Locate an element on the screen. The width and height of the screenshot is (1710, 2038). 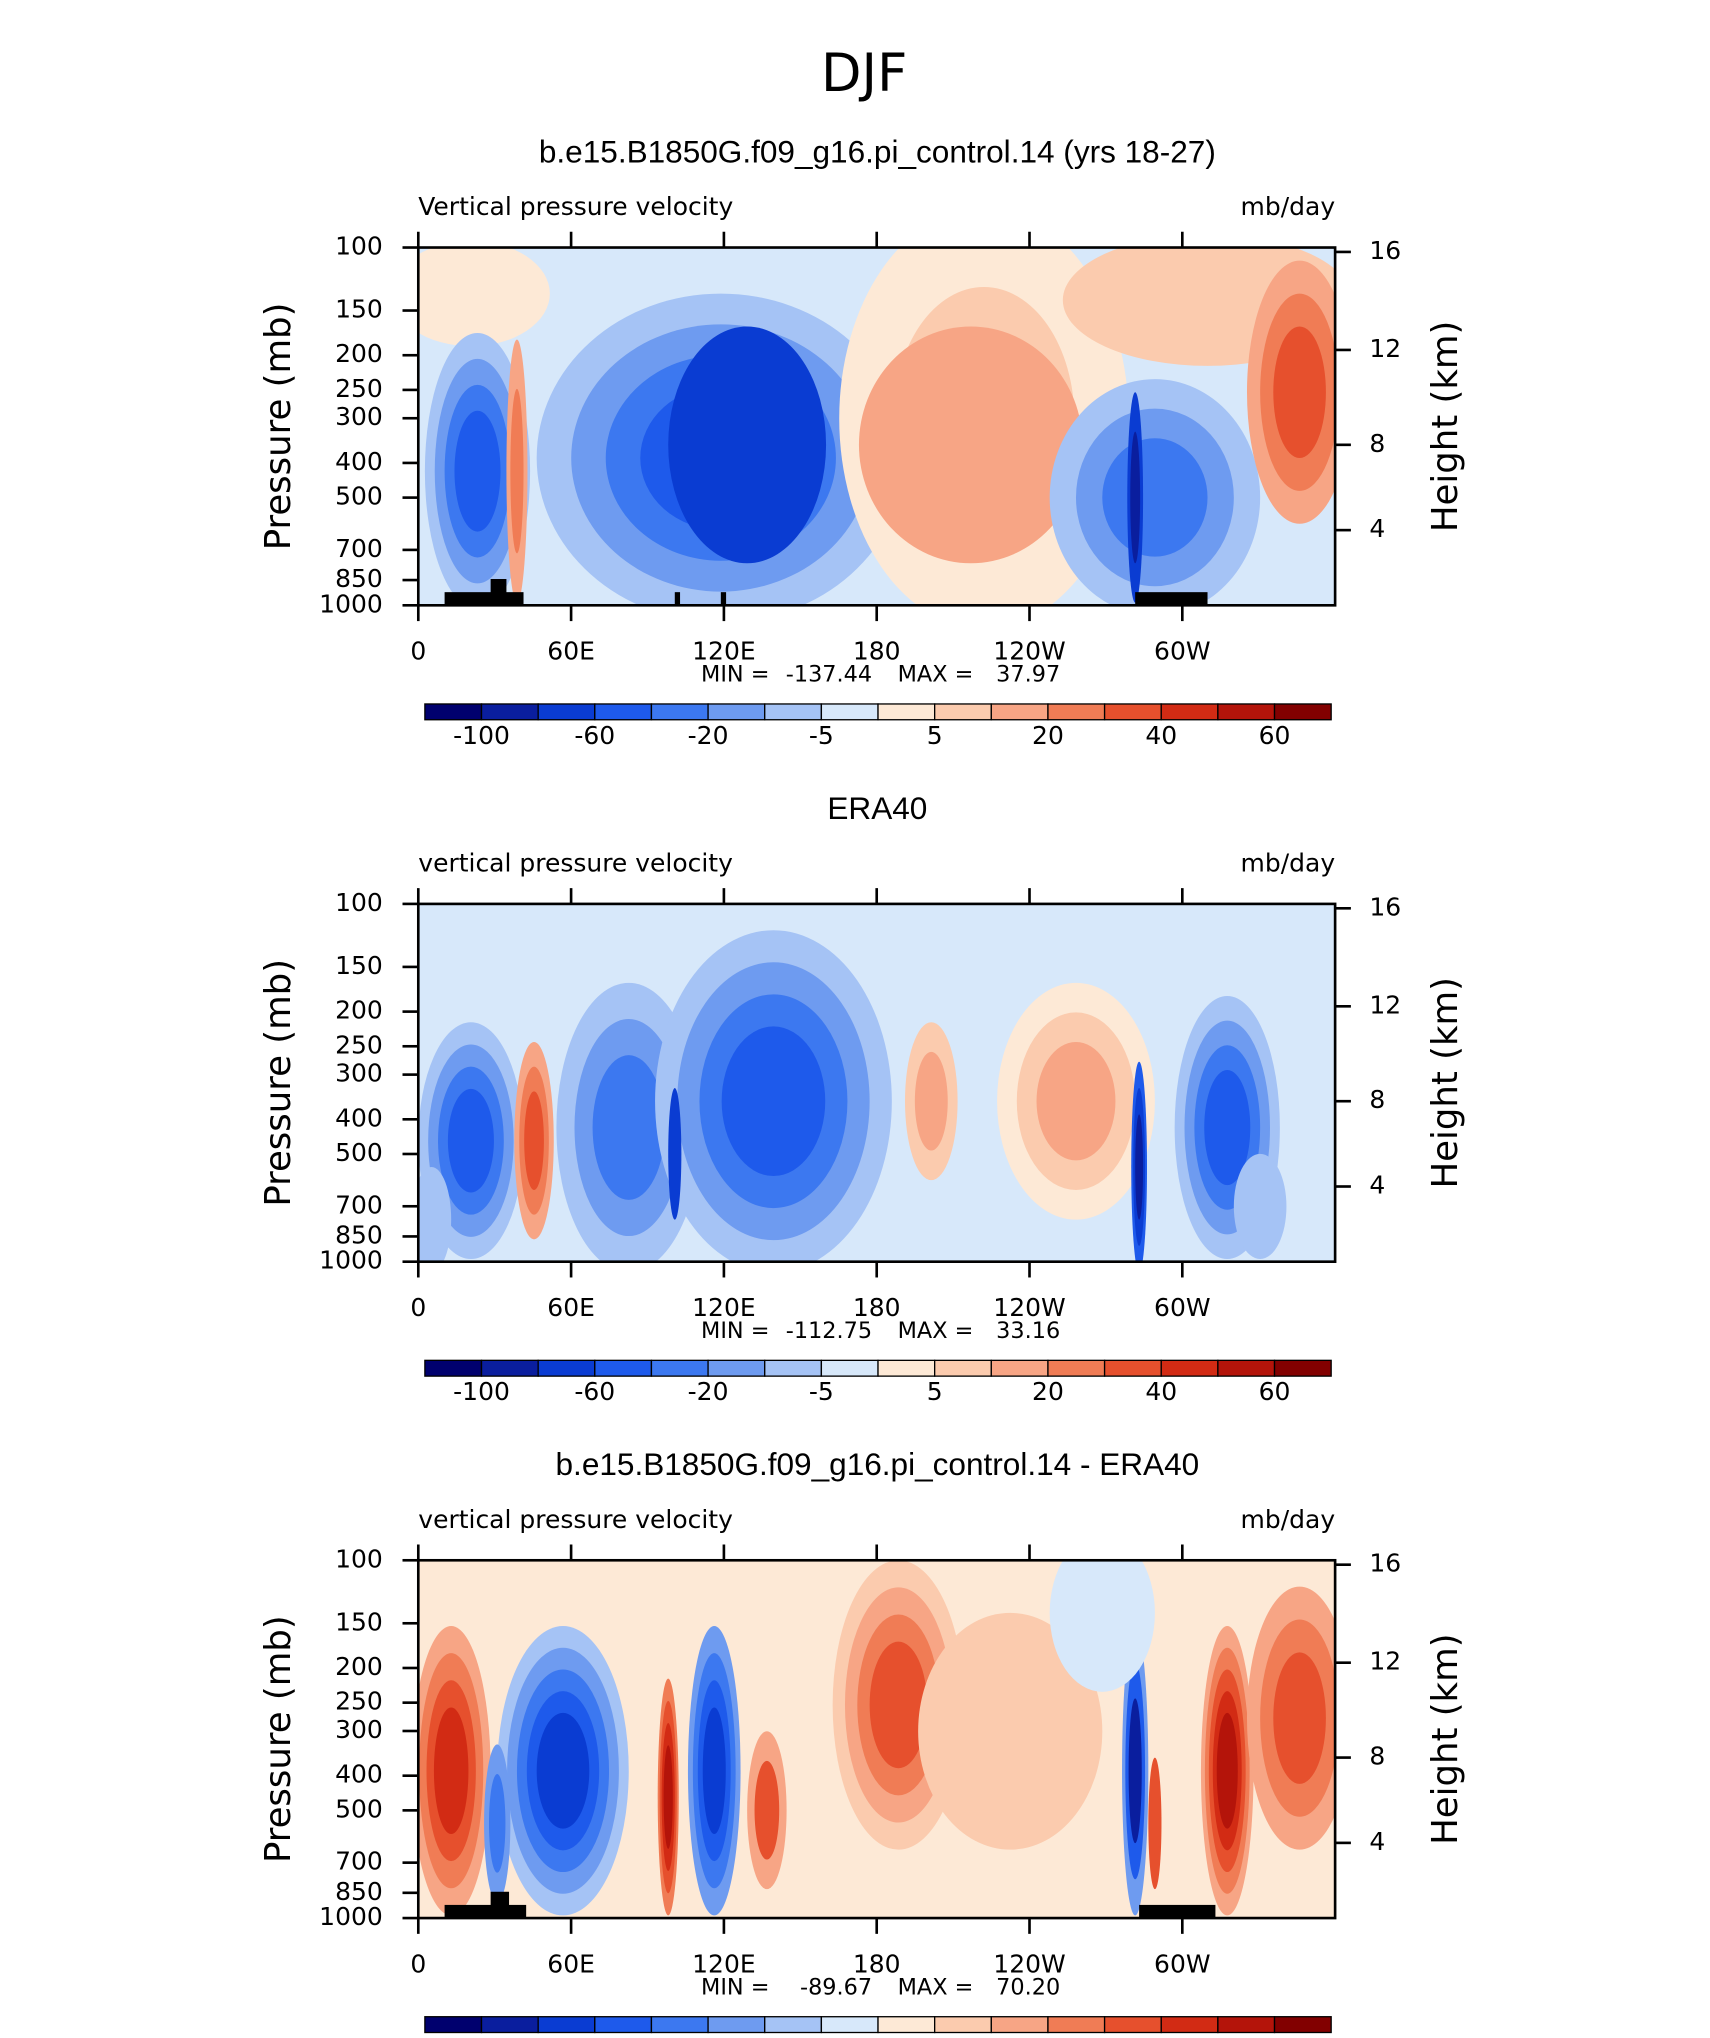
y-tick-label: 700 is located at coordinates (359, 1861).